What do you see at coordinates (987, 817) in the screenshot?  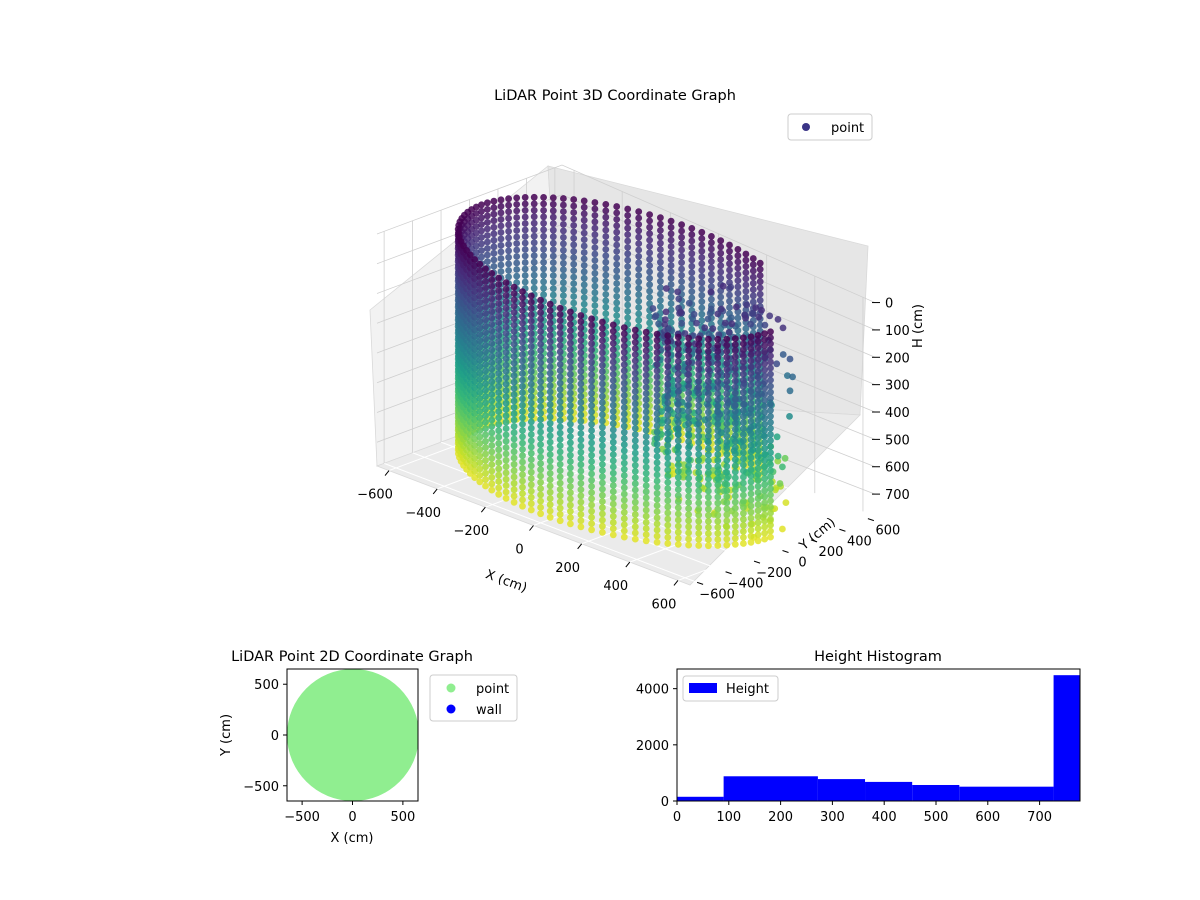 I see `tick-label-x-hist: 600` at bounding box center [987, 817].